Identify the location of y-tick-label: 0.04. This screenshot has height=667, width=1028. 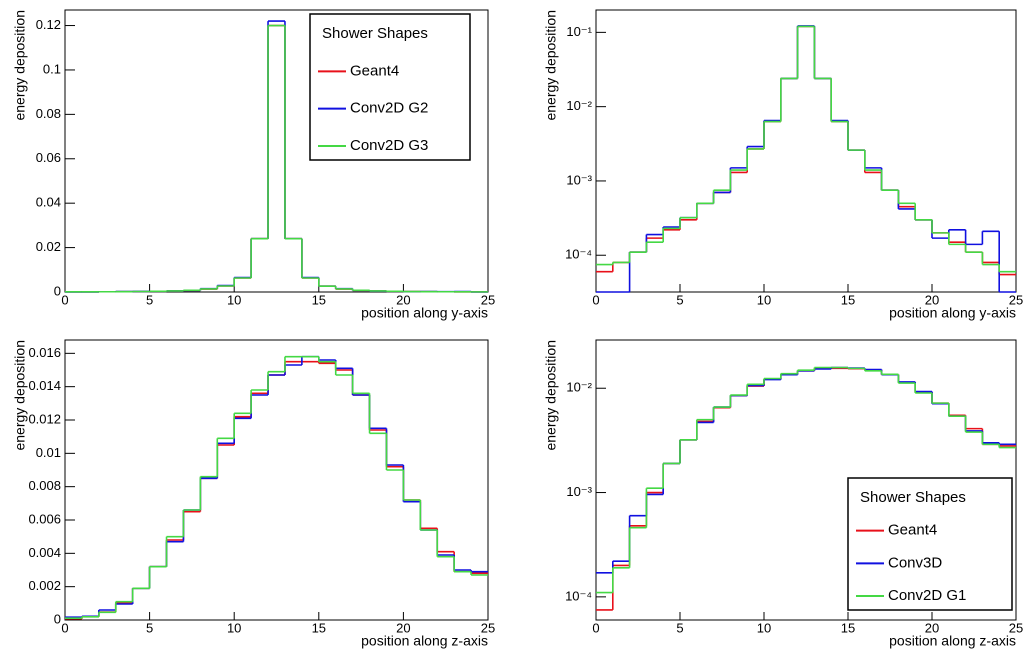
(48, 202).